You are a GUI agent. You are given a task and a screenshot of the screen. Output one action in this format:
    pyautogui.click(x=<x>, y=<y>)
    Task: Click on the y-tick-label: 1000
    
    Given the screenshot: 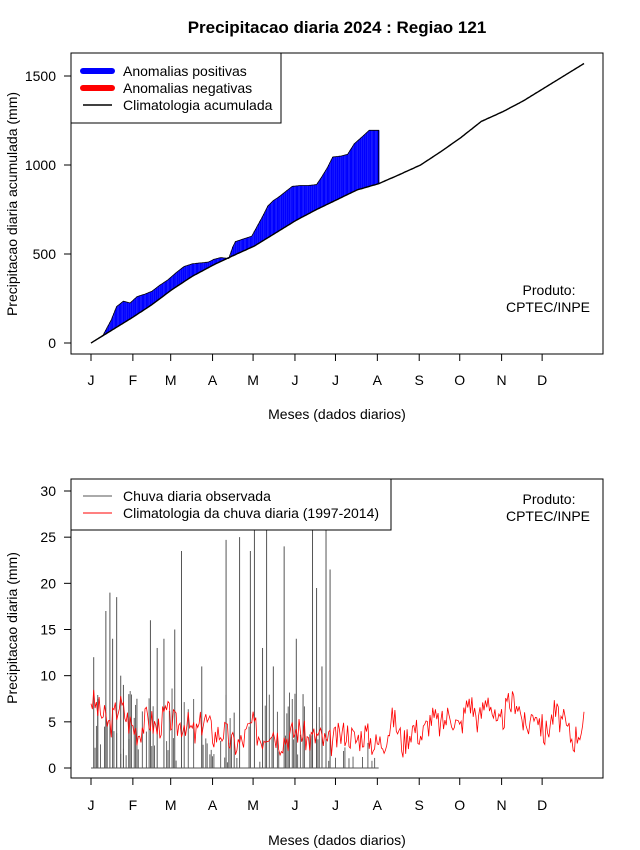 What is the action you would take?
    pyautogui.click(x=40, y=165)
    